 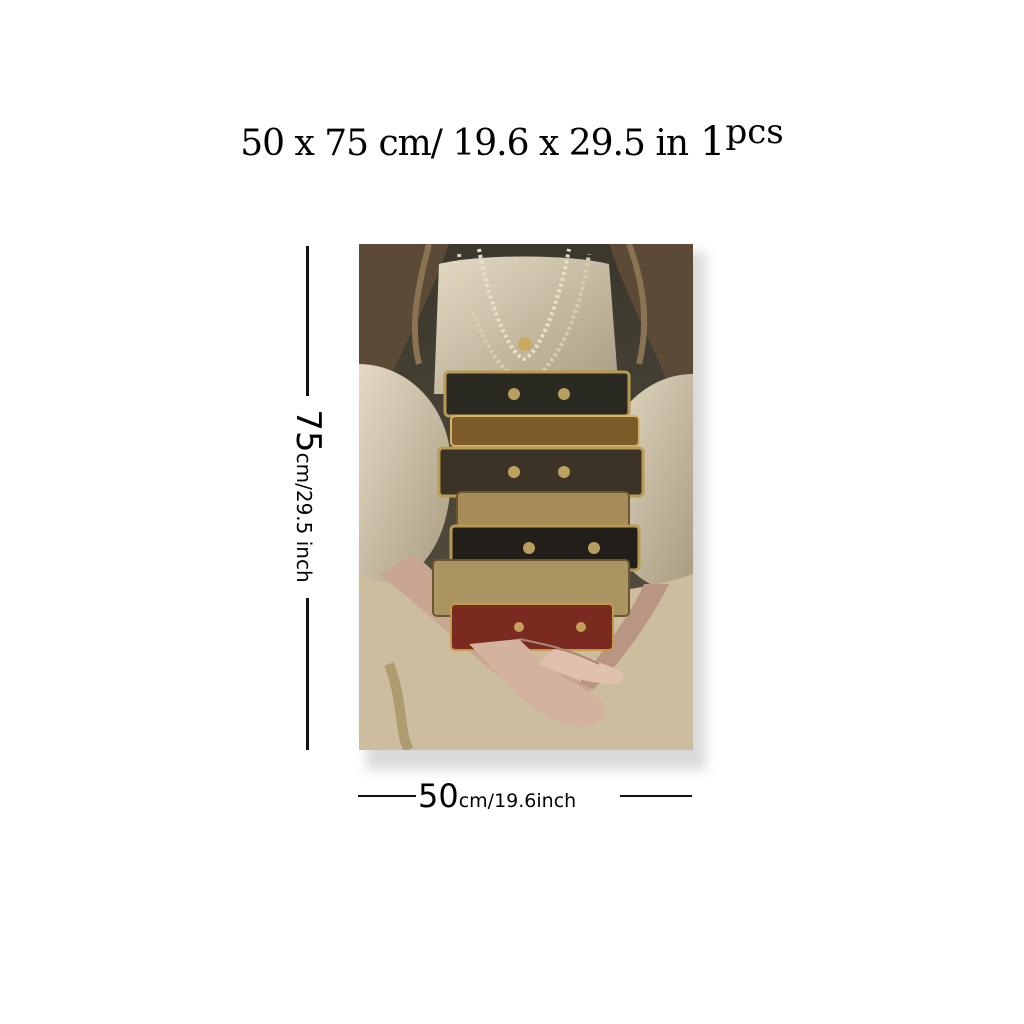 I want to click on height-unit: cm/29.5 inch, so click(x=304, y=517).